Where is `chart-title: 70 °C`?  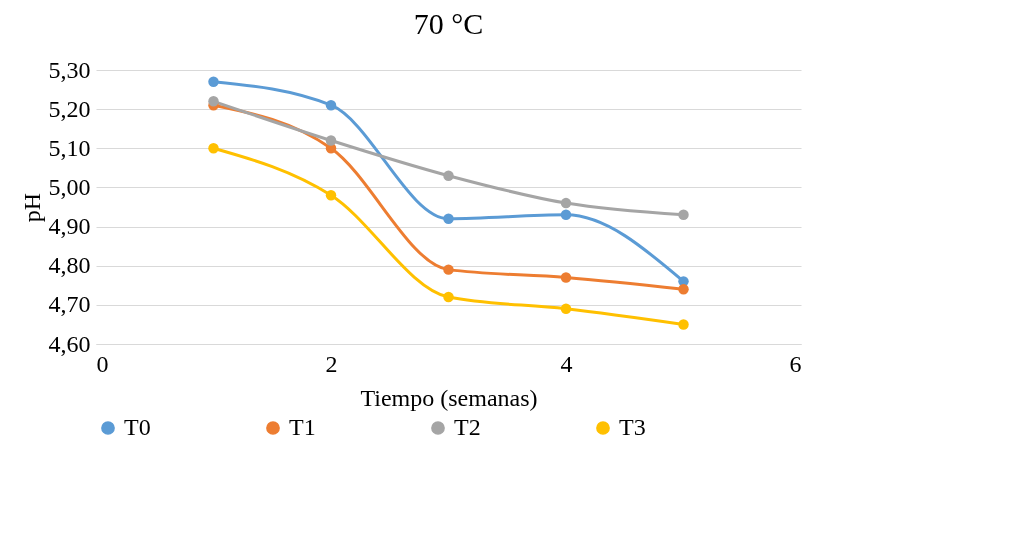 chart-title: 70 °C is located at coordinates (448, 23).